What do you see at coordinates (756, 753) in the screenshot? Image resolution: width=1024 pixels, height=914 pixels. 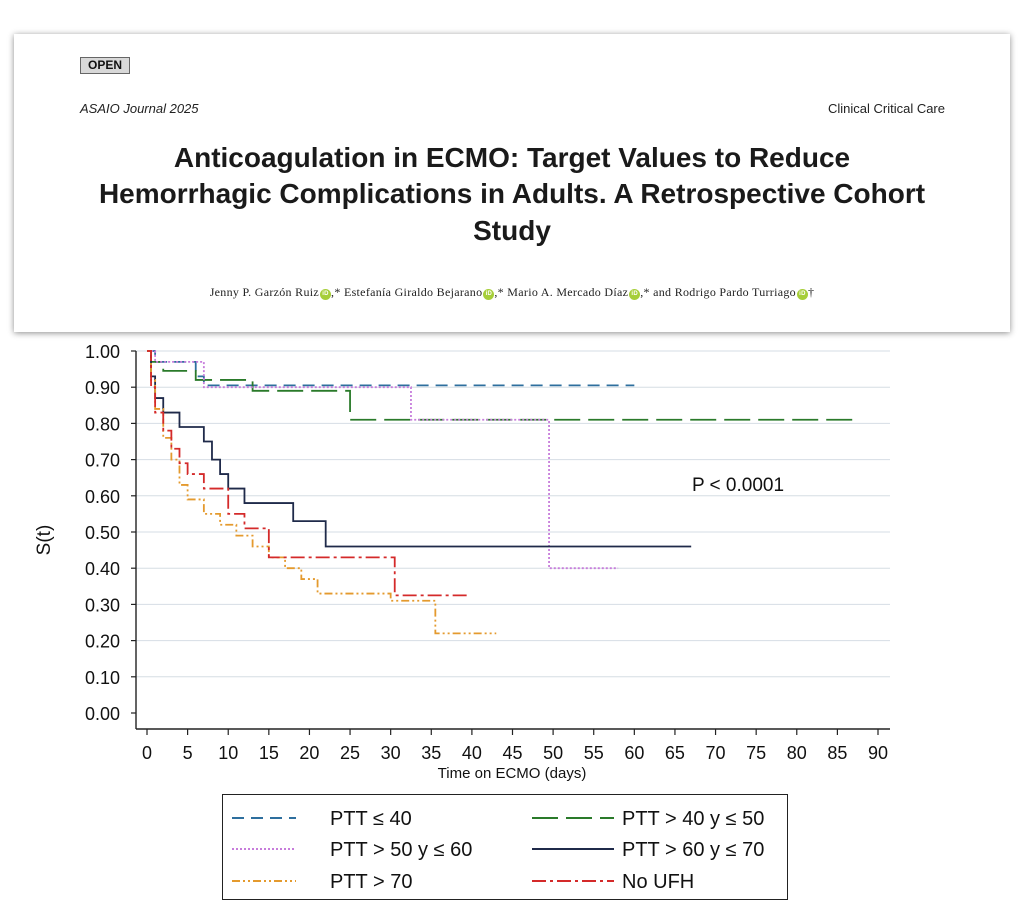 I see `x-tick-label: 75` at bounding box center [756, 753].